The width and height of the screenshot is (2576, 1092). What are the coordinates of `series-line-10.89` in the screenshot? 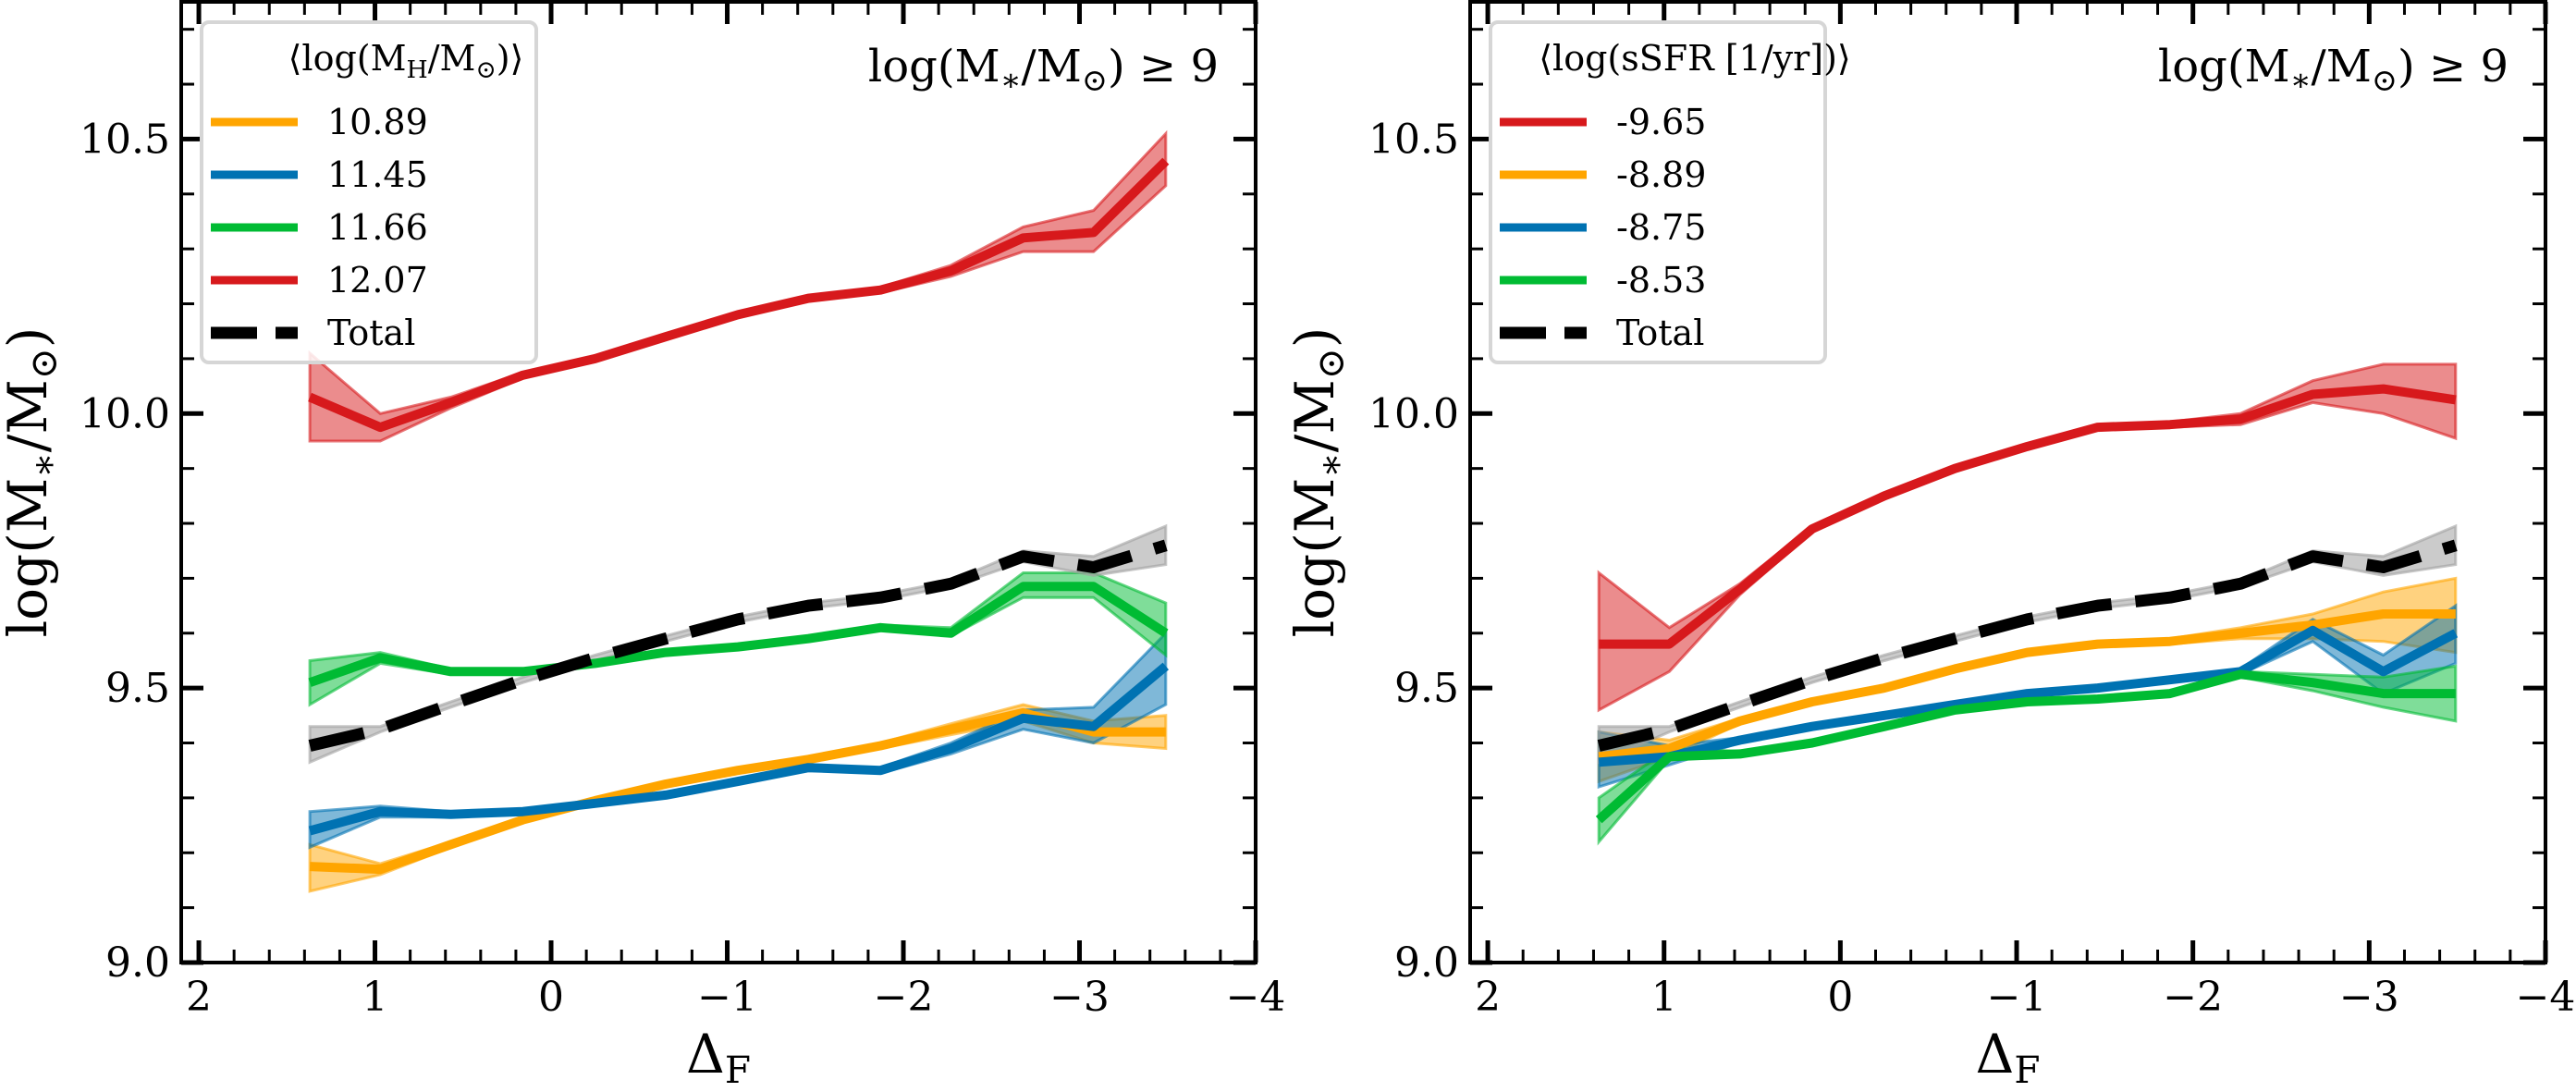 It's located at (737, 791).